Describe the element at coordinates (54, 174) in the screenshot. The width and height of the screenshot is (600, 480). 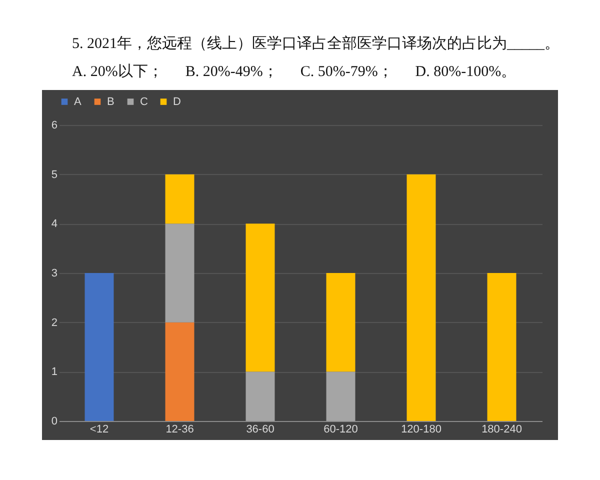
I see `y-tick-label: 5` at that location.